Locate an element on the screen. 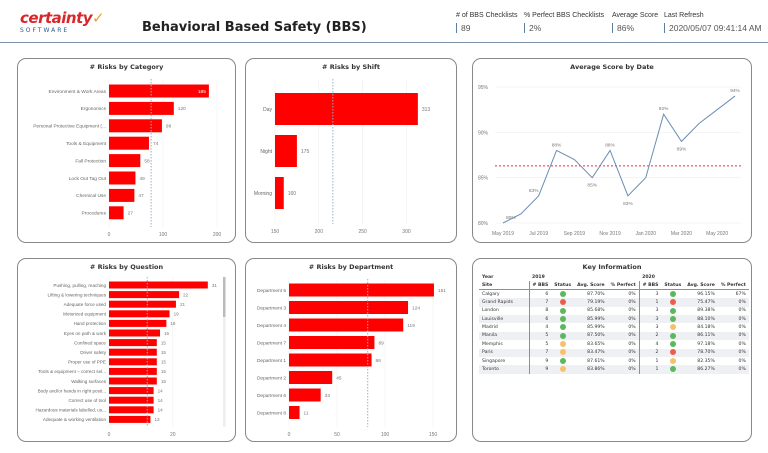 The height and width of the screenshot is (453, 768). category-label: Procedures is located at coordinates (93, 214).